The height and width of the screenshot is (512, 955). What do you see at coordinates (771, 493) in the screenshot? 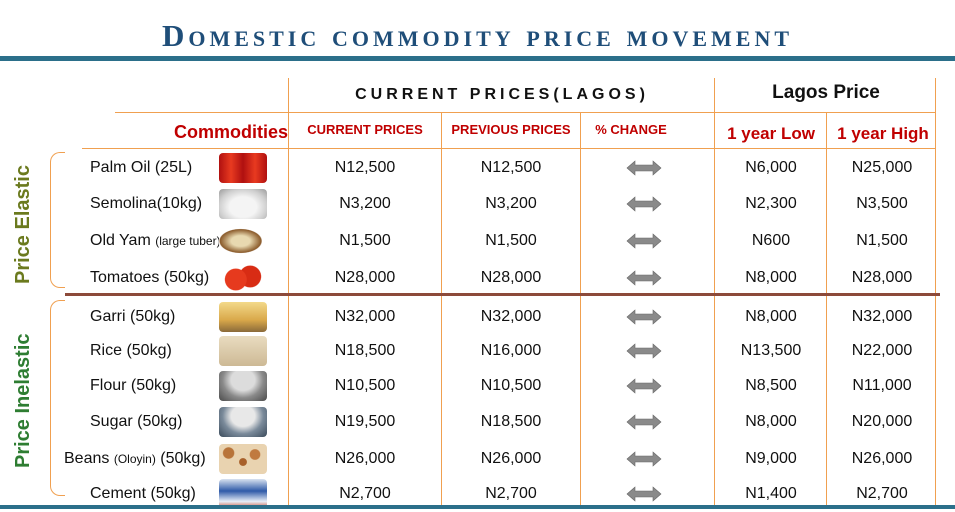
I see `year-low-price: N1,400` at bounding box center [771, 493].